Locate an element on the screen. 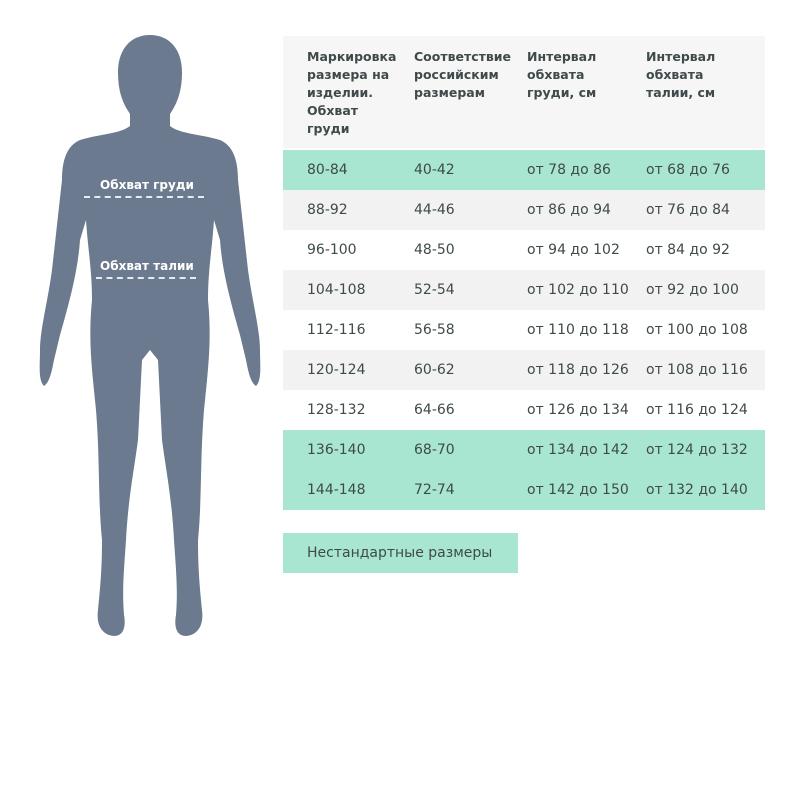  table-cell: от 86 до 94 is located at coordinates (569, 210).